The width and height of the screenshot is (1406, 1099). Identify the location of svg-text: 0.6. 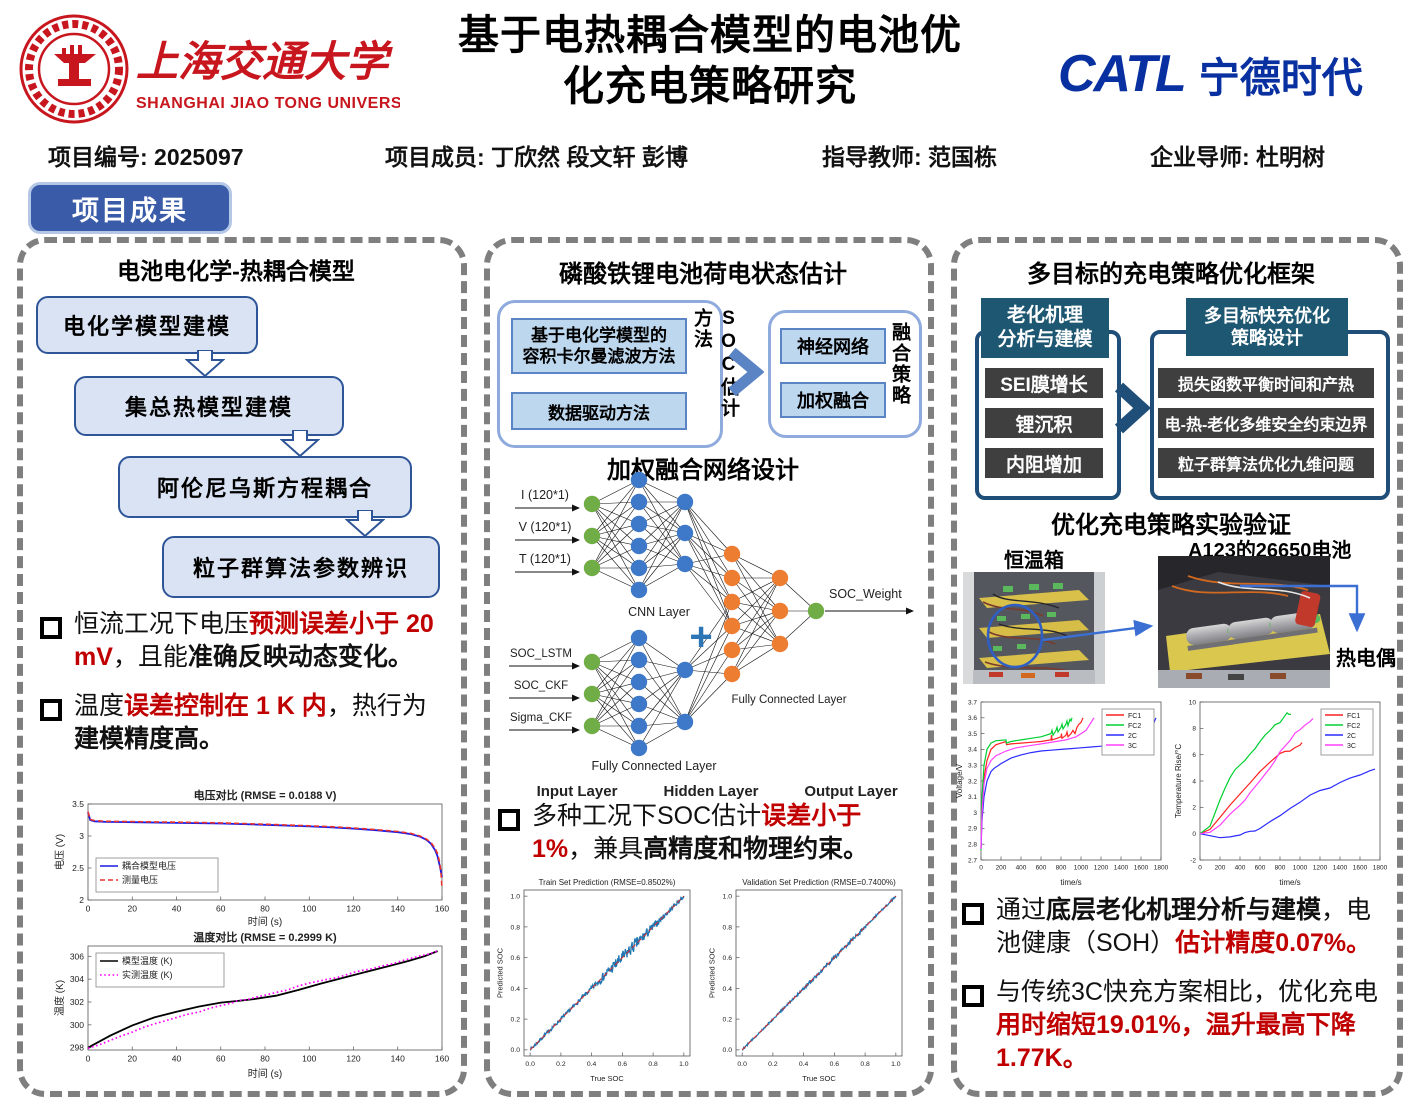
(728, 958).